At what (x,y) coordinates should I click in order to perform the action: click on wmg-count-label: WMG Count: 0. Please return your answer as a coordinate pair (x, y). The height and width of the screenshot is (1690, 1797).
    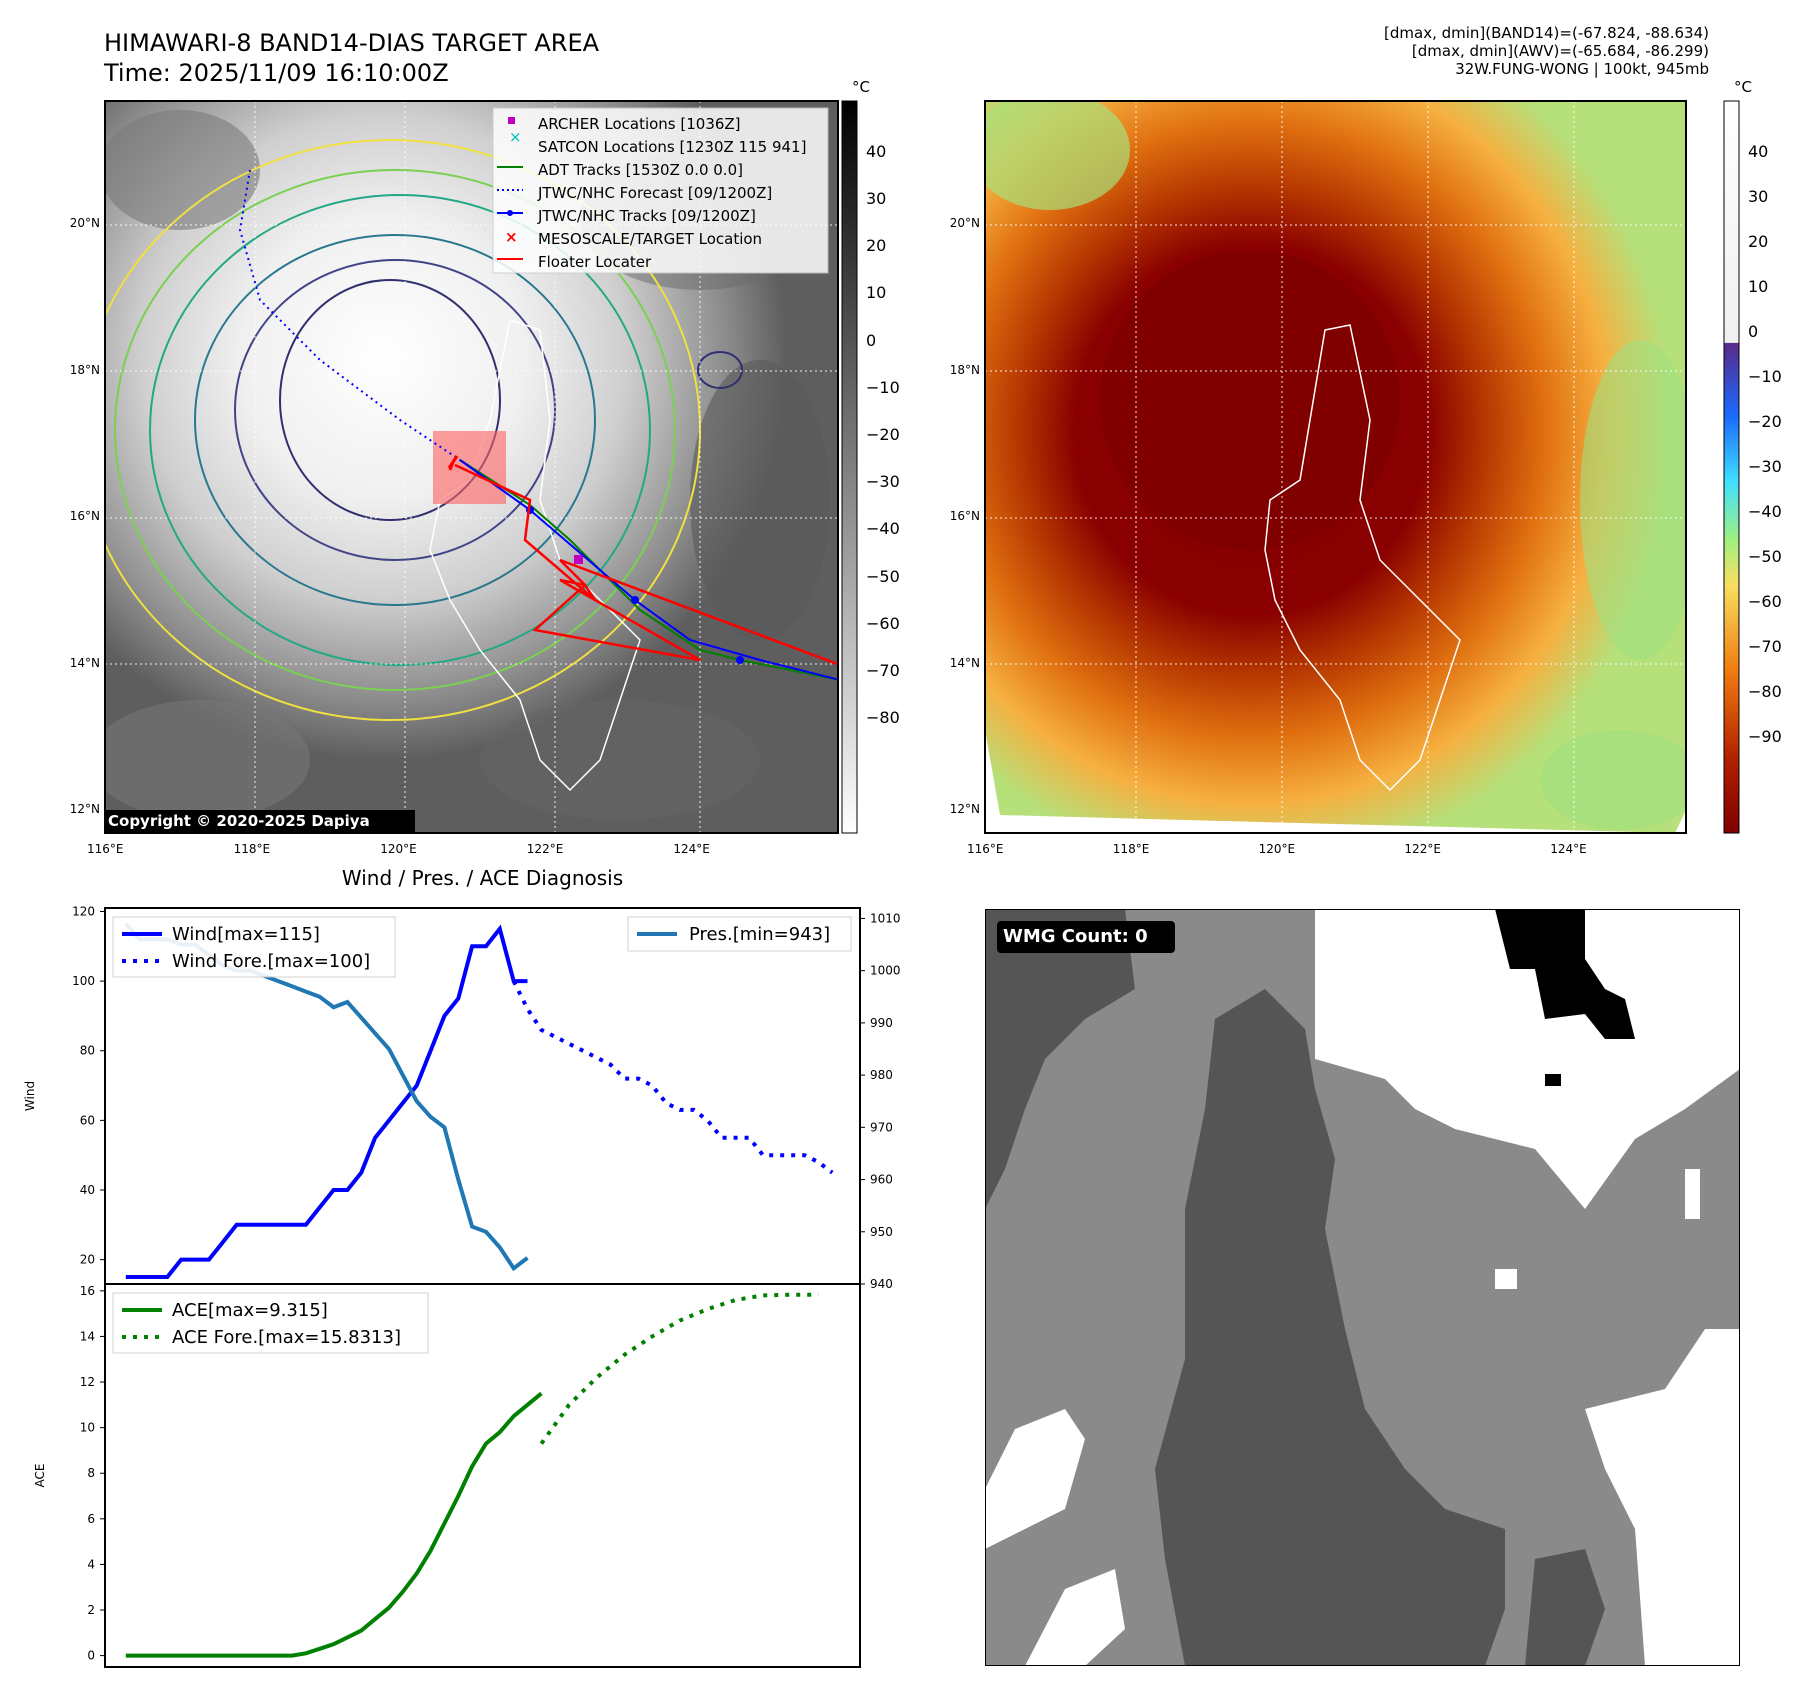
    Looking at the image, I should click on (1075, 936).